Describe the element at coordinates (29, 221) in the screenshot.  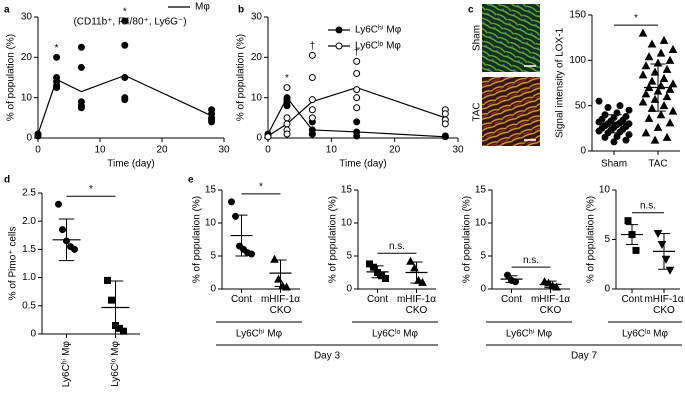
I see `y-tick-label: 2.0` at that location.